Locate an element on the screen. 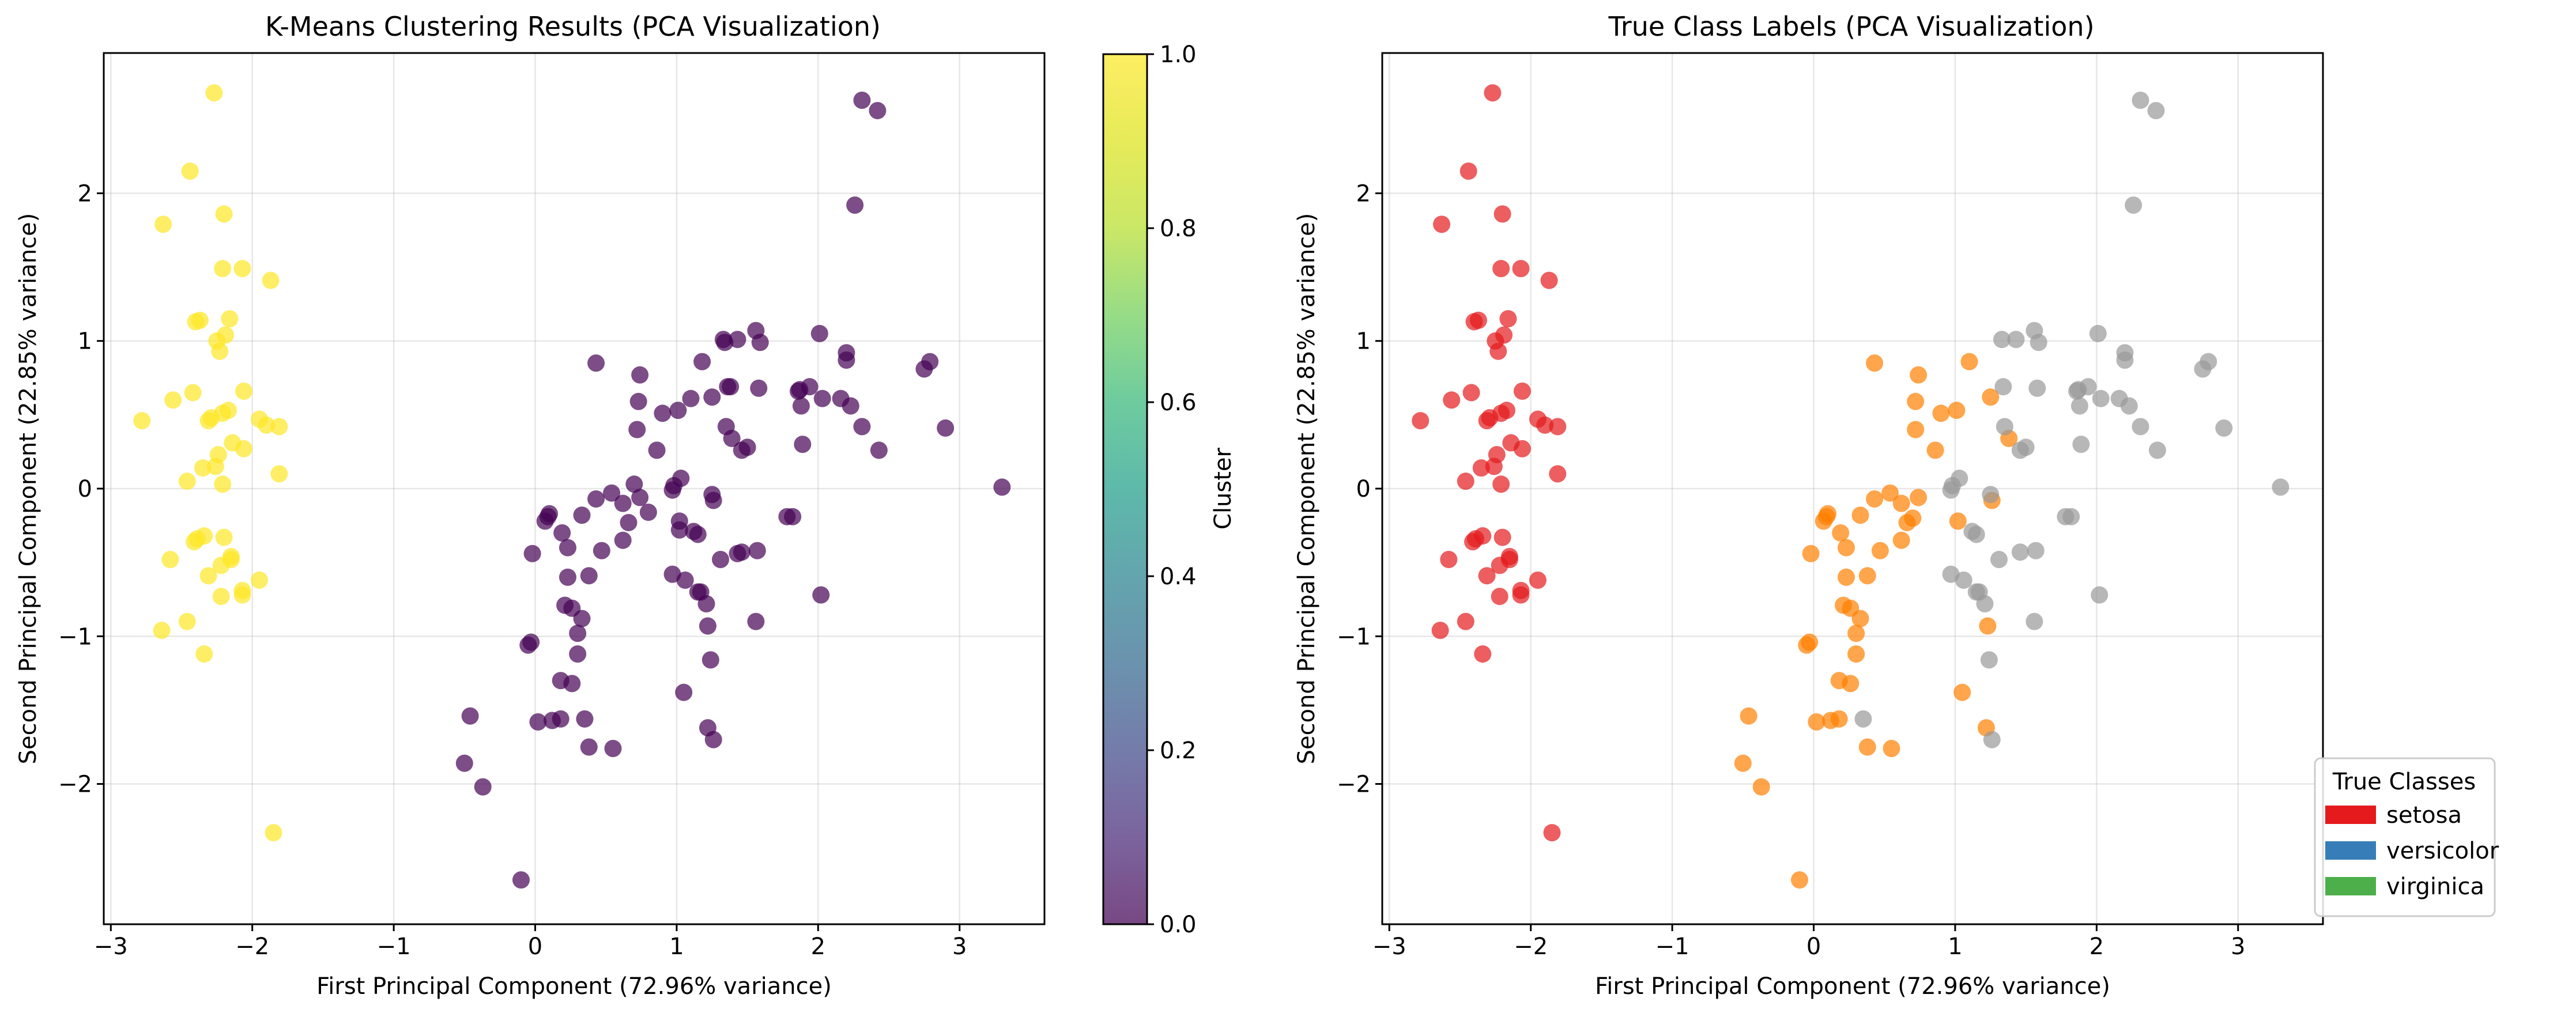 Image resolution: width=2576 pixels, height=1017 pixels. kmeans-x-tick-label: 0 is located at coordinates (535, 946).